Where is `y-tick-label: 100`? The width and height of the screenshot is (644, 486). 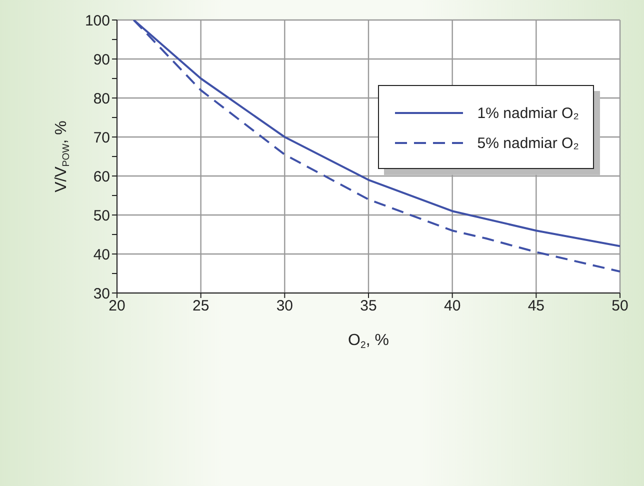
y-tick-label: 100 is located at coordinates (97, 21).